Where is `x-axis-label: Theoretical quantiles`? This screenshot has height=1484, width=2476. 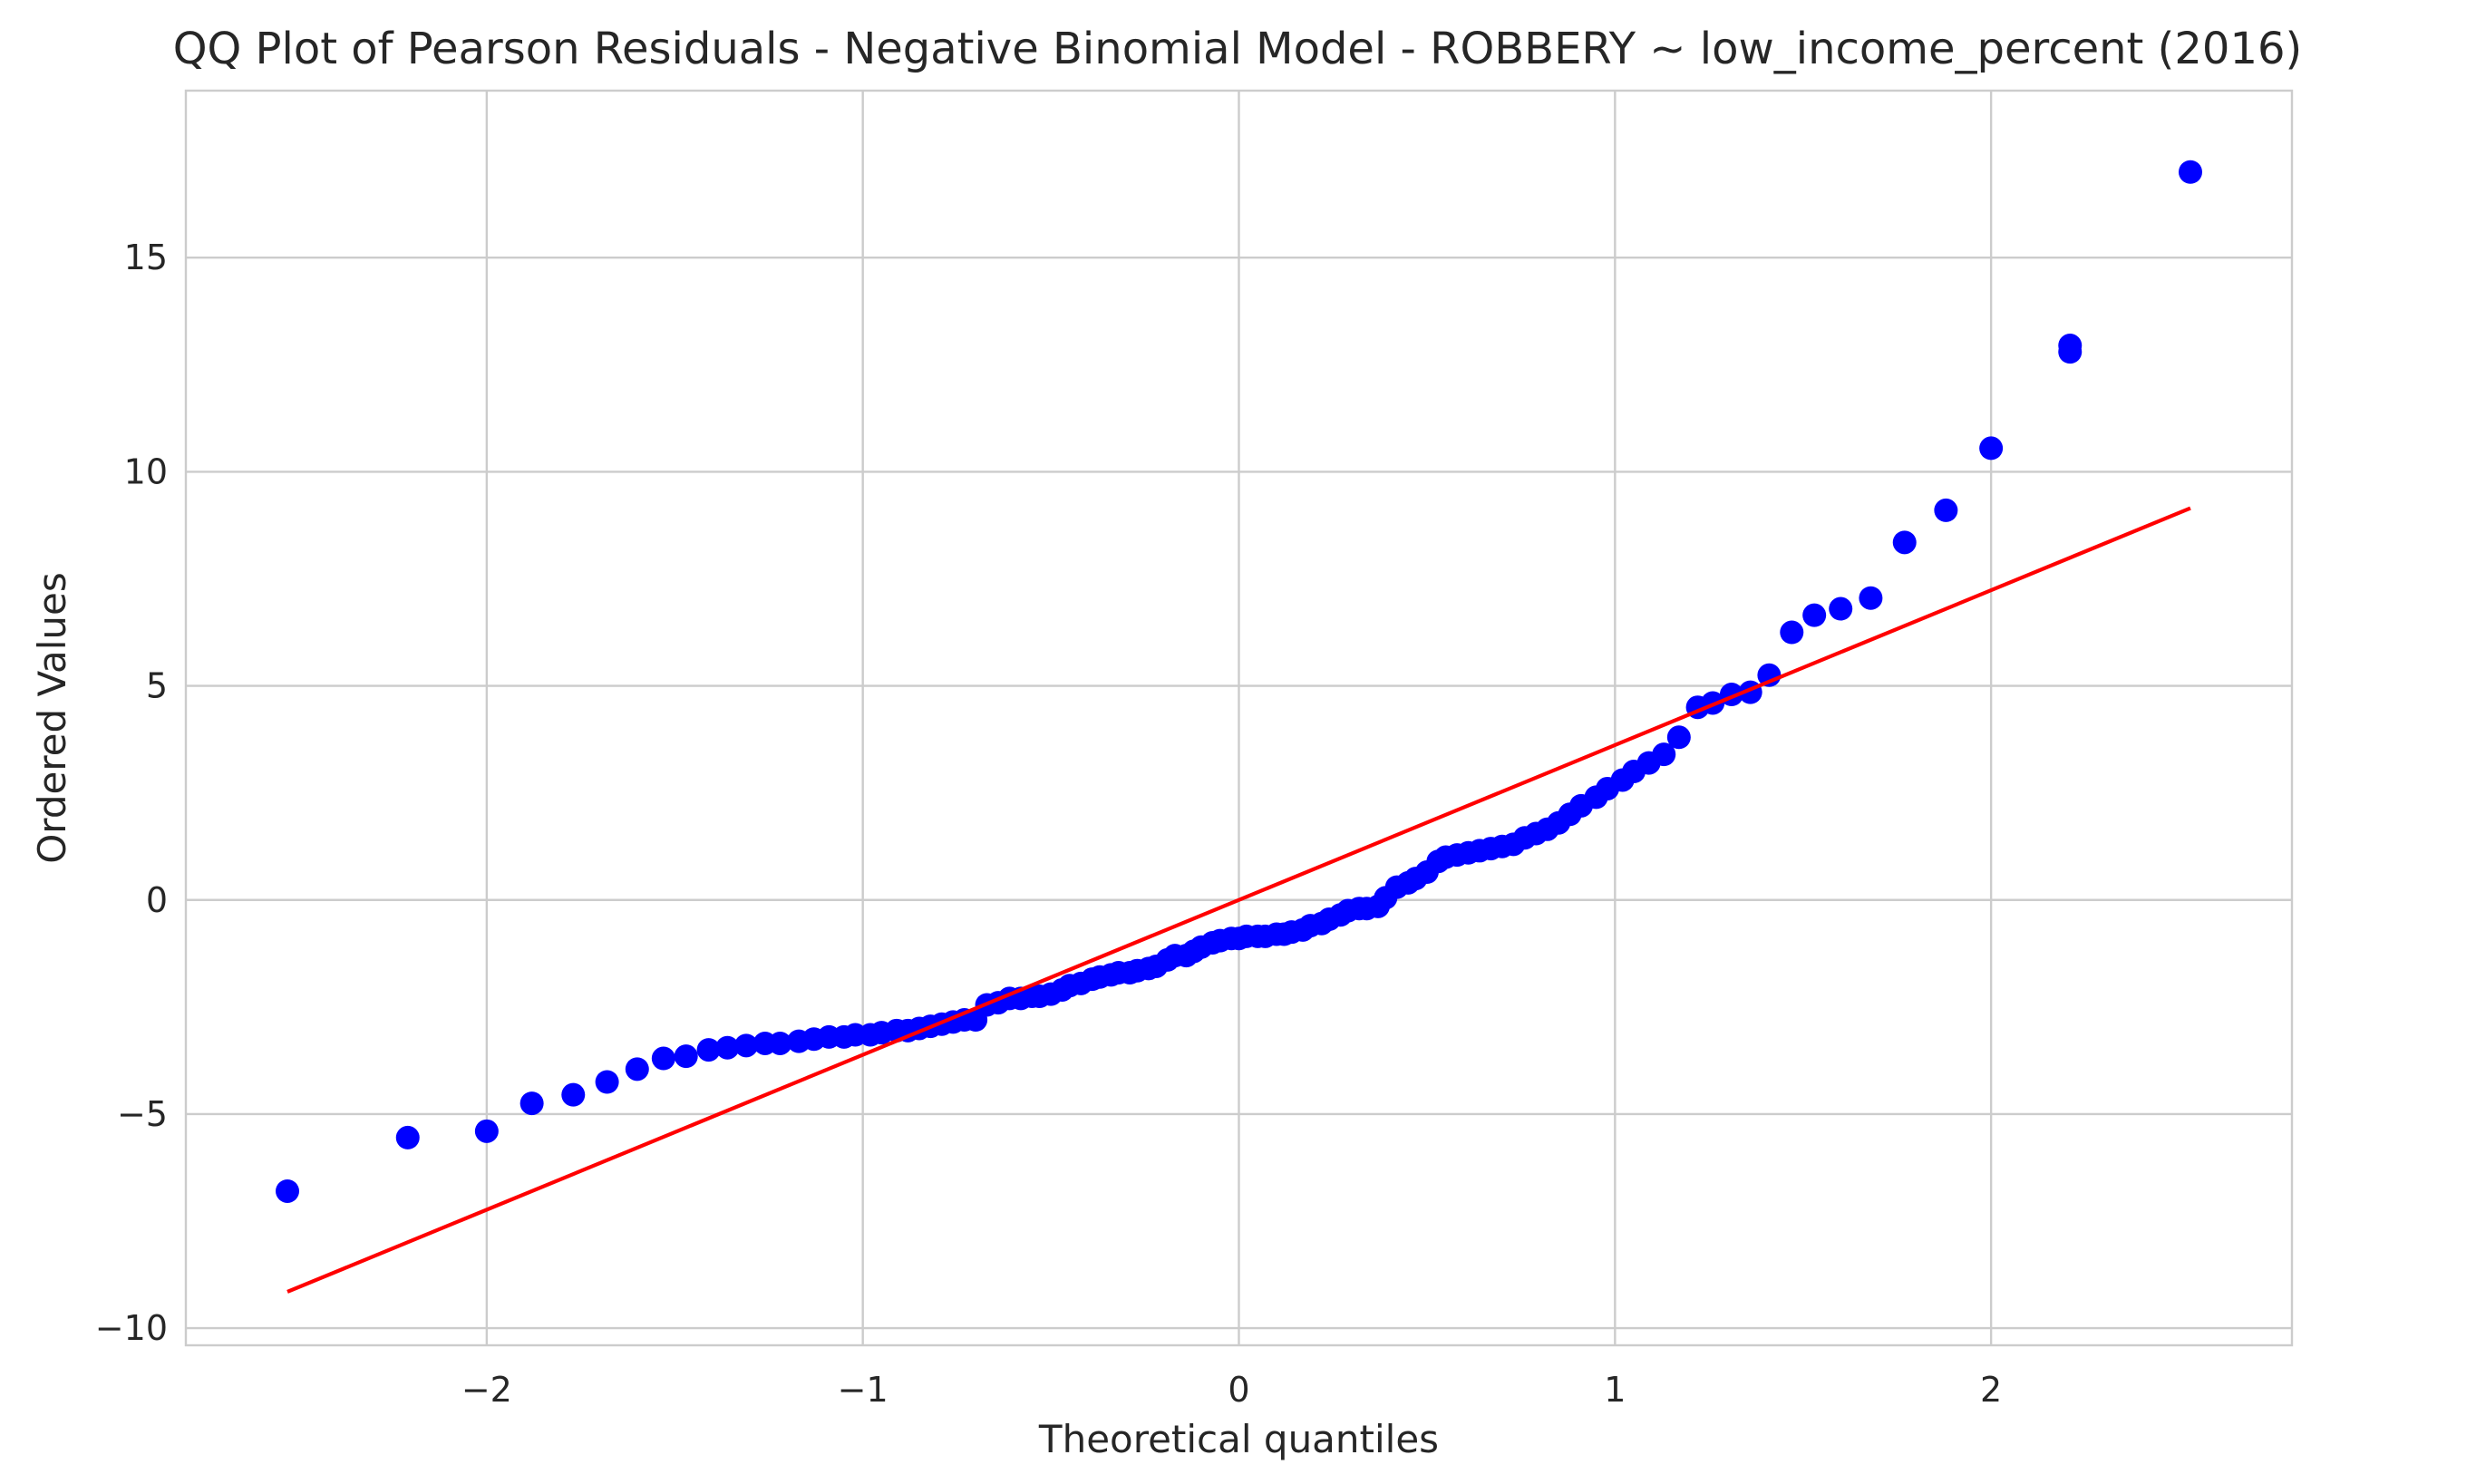 x-axis-label: Theoretical quantiles is located at coordinates (1238, 1439).